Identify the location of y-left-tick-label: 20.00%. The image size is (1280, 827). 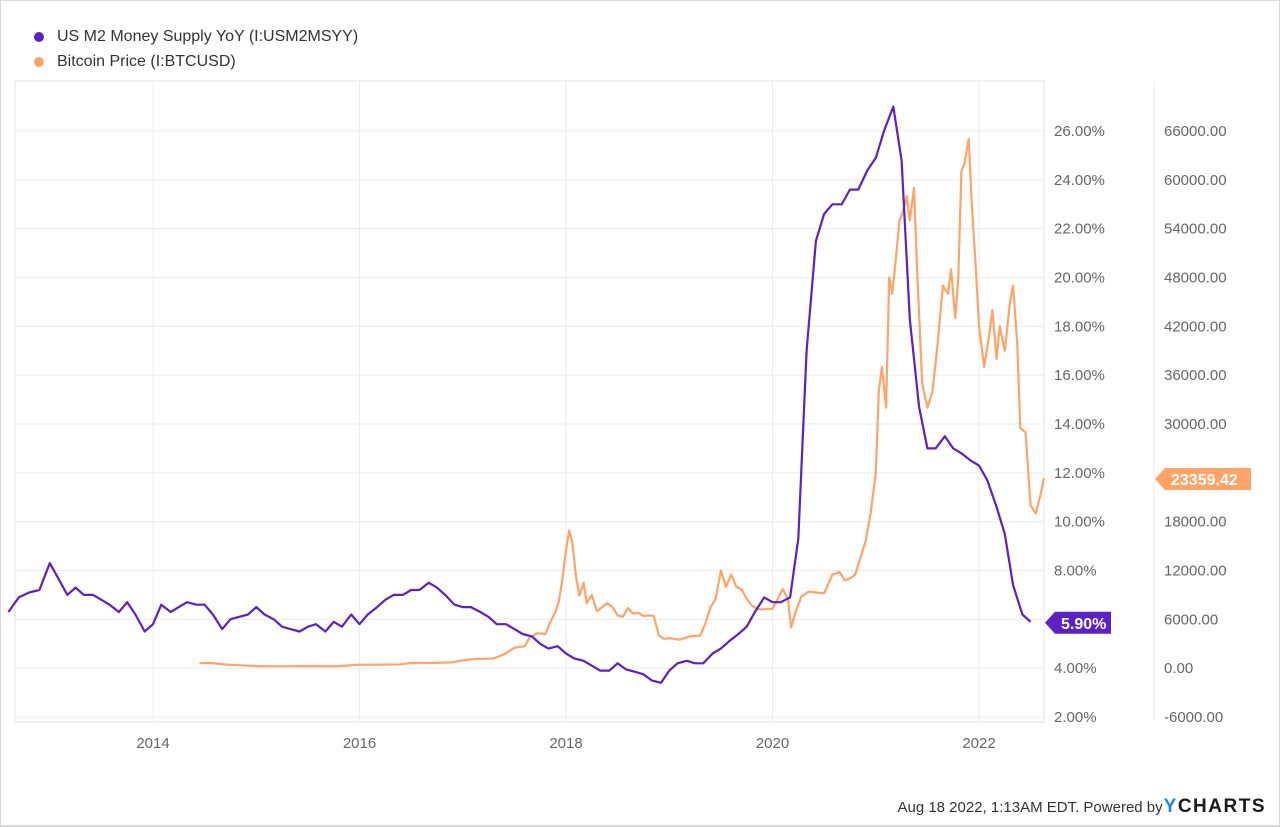
(1079, 278).